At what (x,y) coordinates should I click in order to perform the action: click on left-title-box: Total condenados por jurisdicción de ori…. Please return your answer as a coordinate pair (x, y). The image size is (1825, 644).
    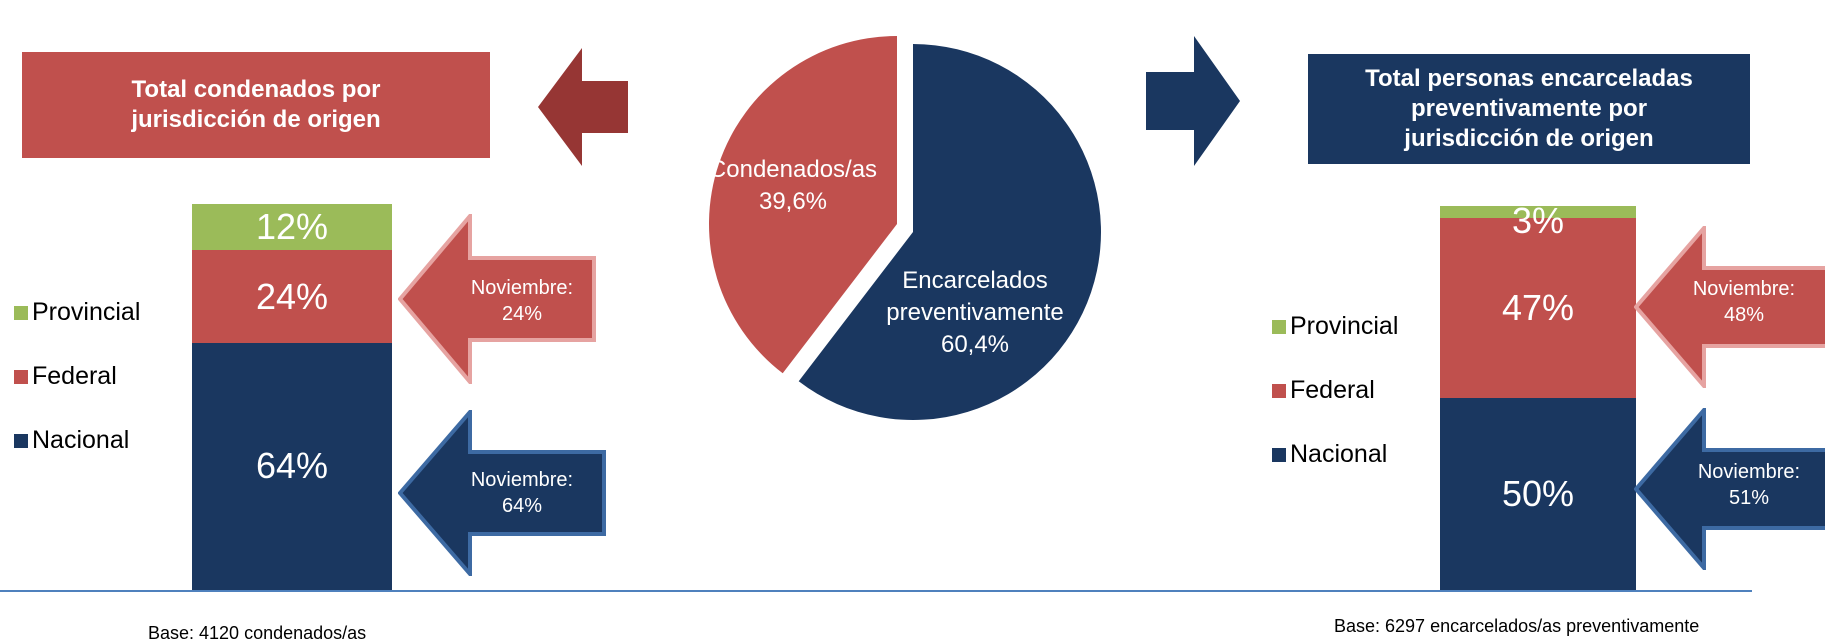
    Looking at the image, I should click on (256, 105).